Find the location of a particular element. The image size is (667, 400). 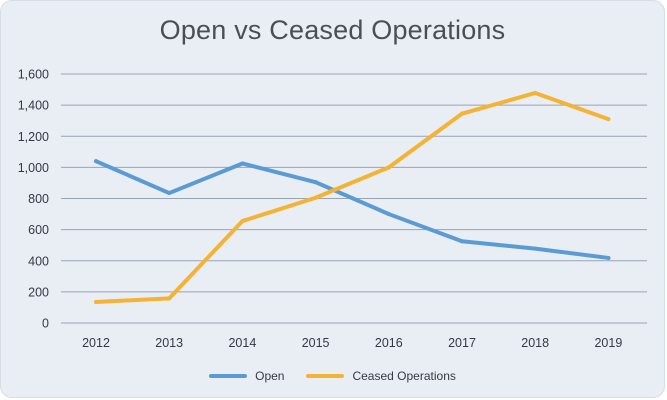

x-tick-label: 2014 is located at coordinates (242, 343).